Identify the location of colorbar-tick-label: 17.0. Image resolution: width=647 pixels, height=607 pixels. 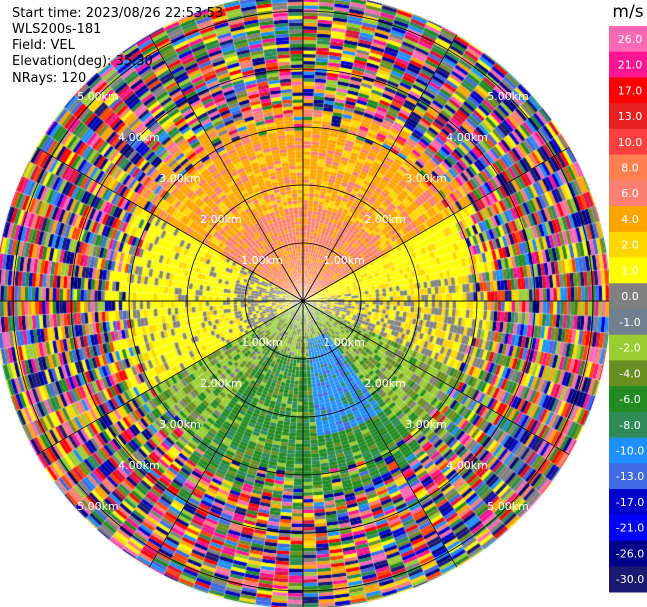
(630, 90).